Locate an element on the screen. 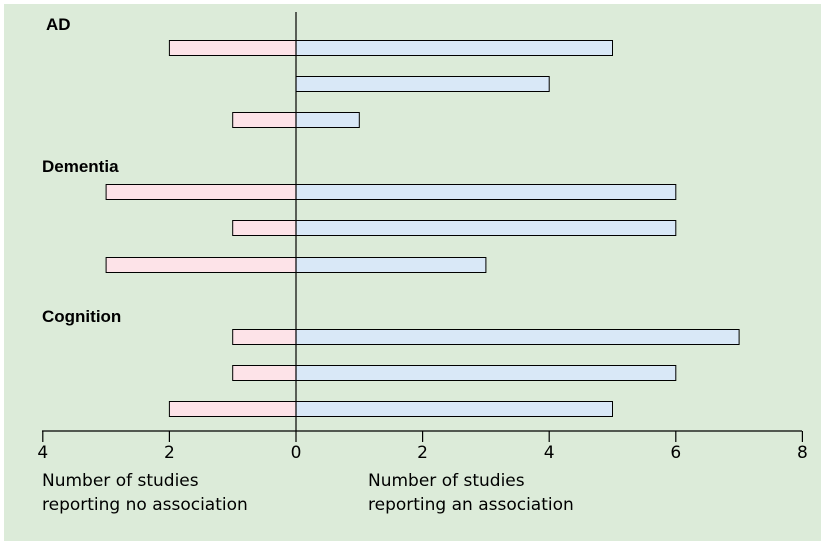 This screenshot has height=545, width=825. right-caption-line2: reporting an association is located at coordinates (471, 505).